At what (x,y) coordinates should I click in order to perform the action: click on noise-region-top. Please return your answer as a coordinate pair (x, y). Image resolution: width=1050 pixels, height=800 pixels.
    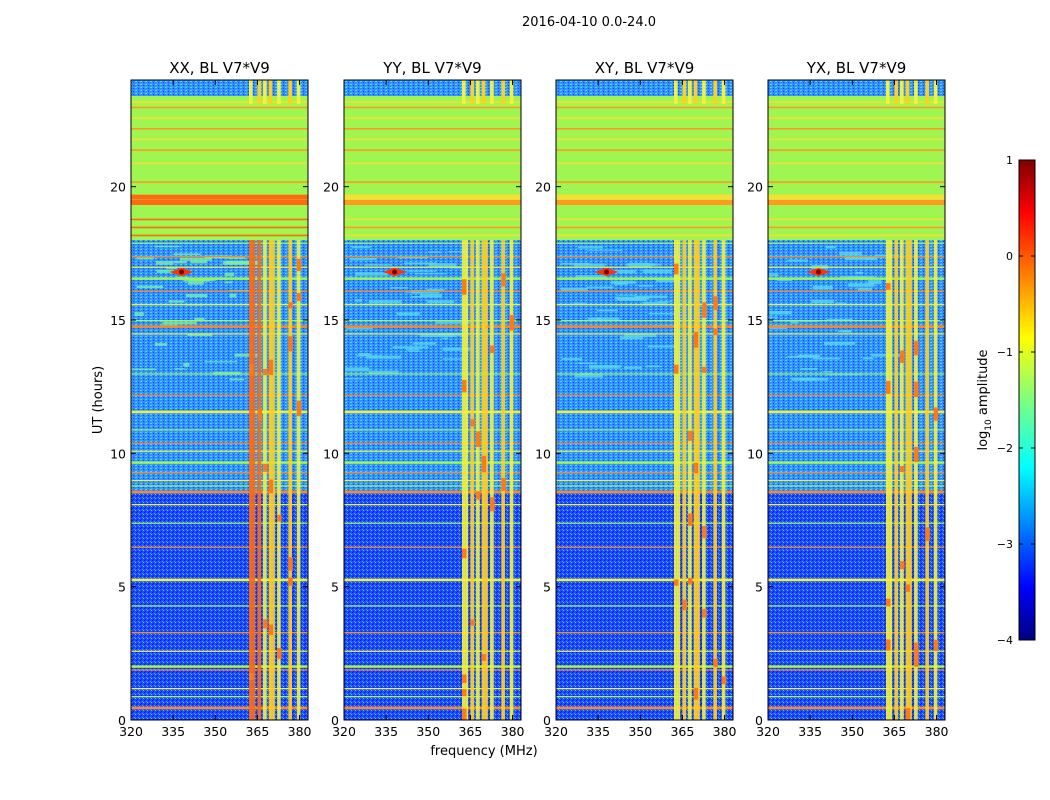
    Looking at the image, I should click on (644, 88).